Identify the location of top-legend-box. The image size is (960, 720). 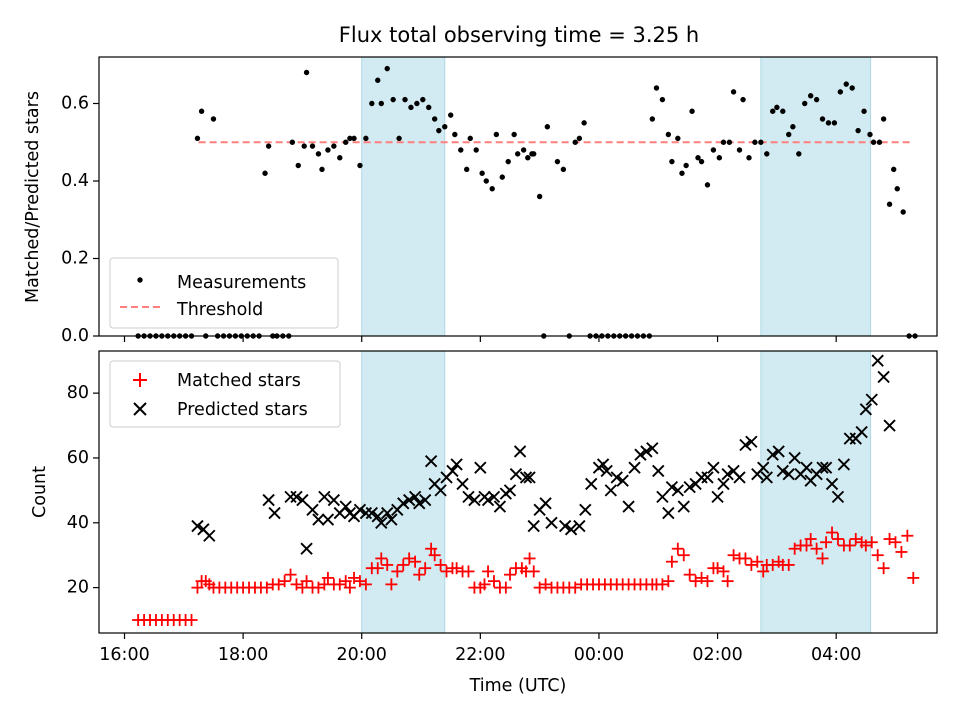
(224, 293).